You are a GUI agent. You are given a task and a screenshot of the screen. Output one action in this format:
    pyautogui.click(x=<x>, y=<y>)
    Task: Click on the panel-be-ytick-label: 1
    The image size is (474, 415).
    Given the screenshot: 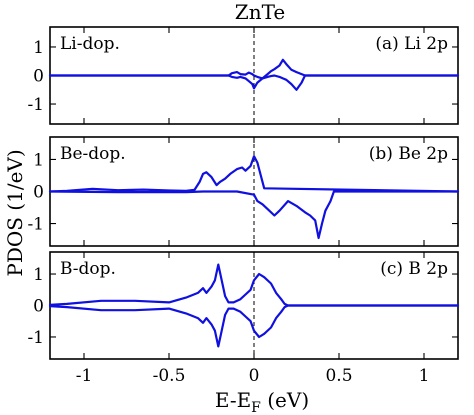 What is the action you would take?
    pyautogui.click(x=38, y=160)
    